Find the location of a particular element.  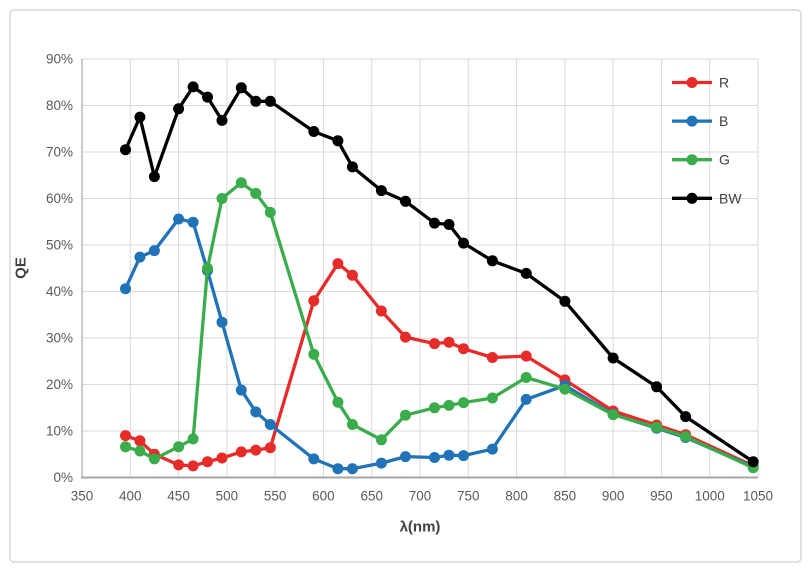

y-tick-label: 80% is located at coordinates (59, 105).